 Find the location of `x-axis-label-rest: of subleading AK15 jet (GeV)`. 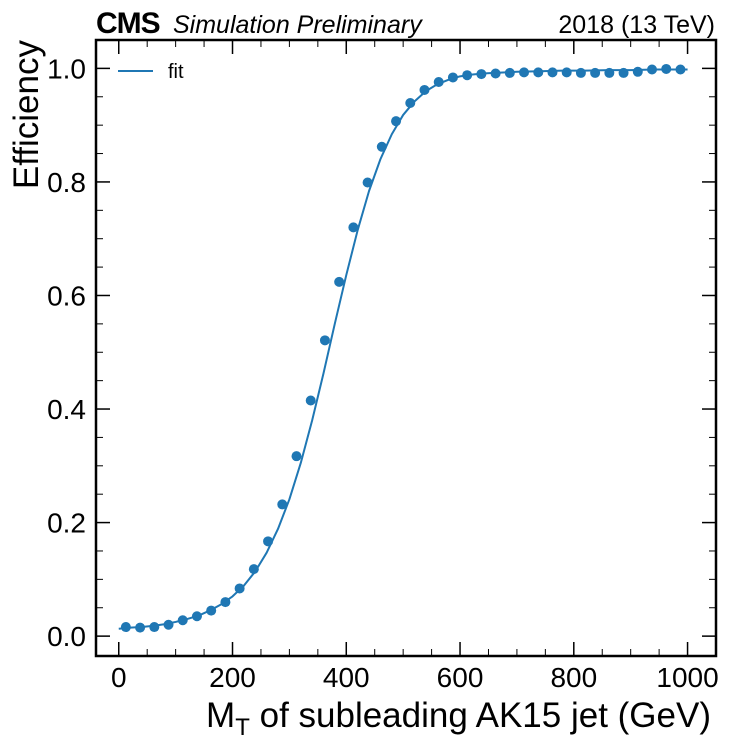

x-axis-label-rest: of subleading AK15 jet (GeV) is located at coordinates (480, 715).